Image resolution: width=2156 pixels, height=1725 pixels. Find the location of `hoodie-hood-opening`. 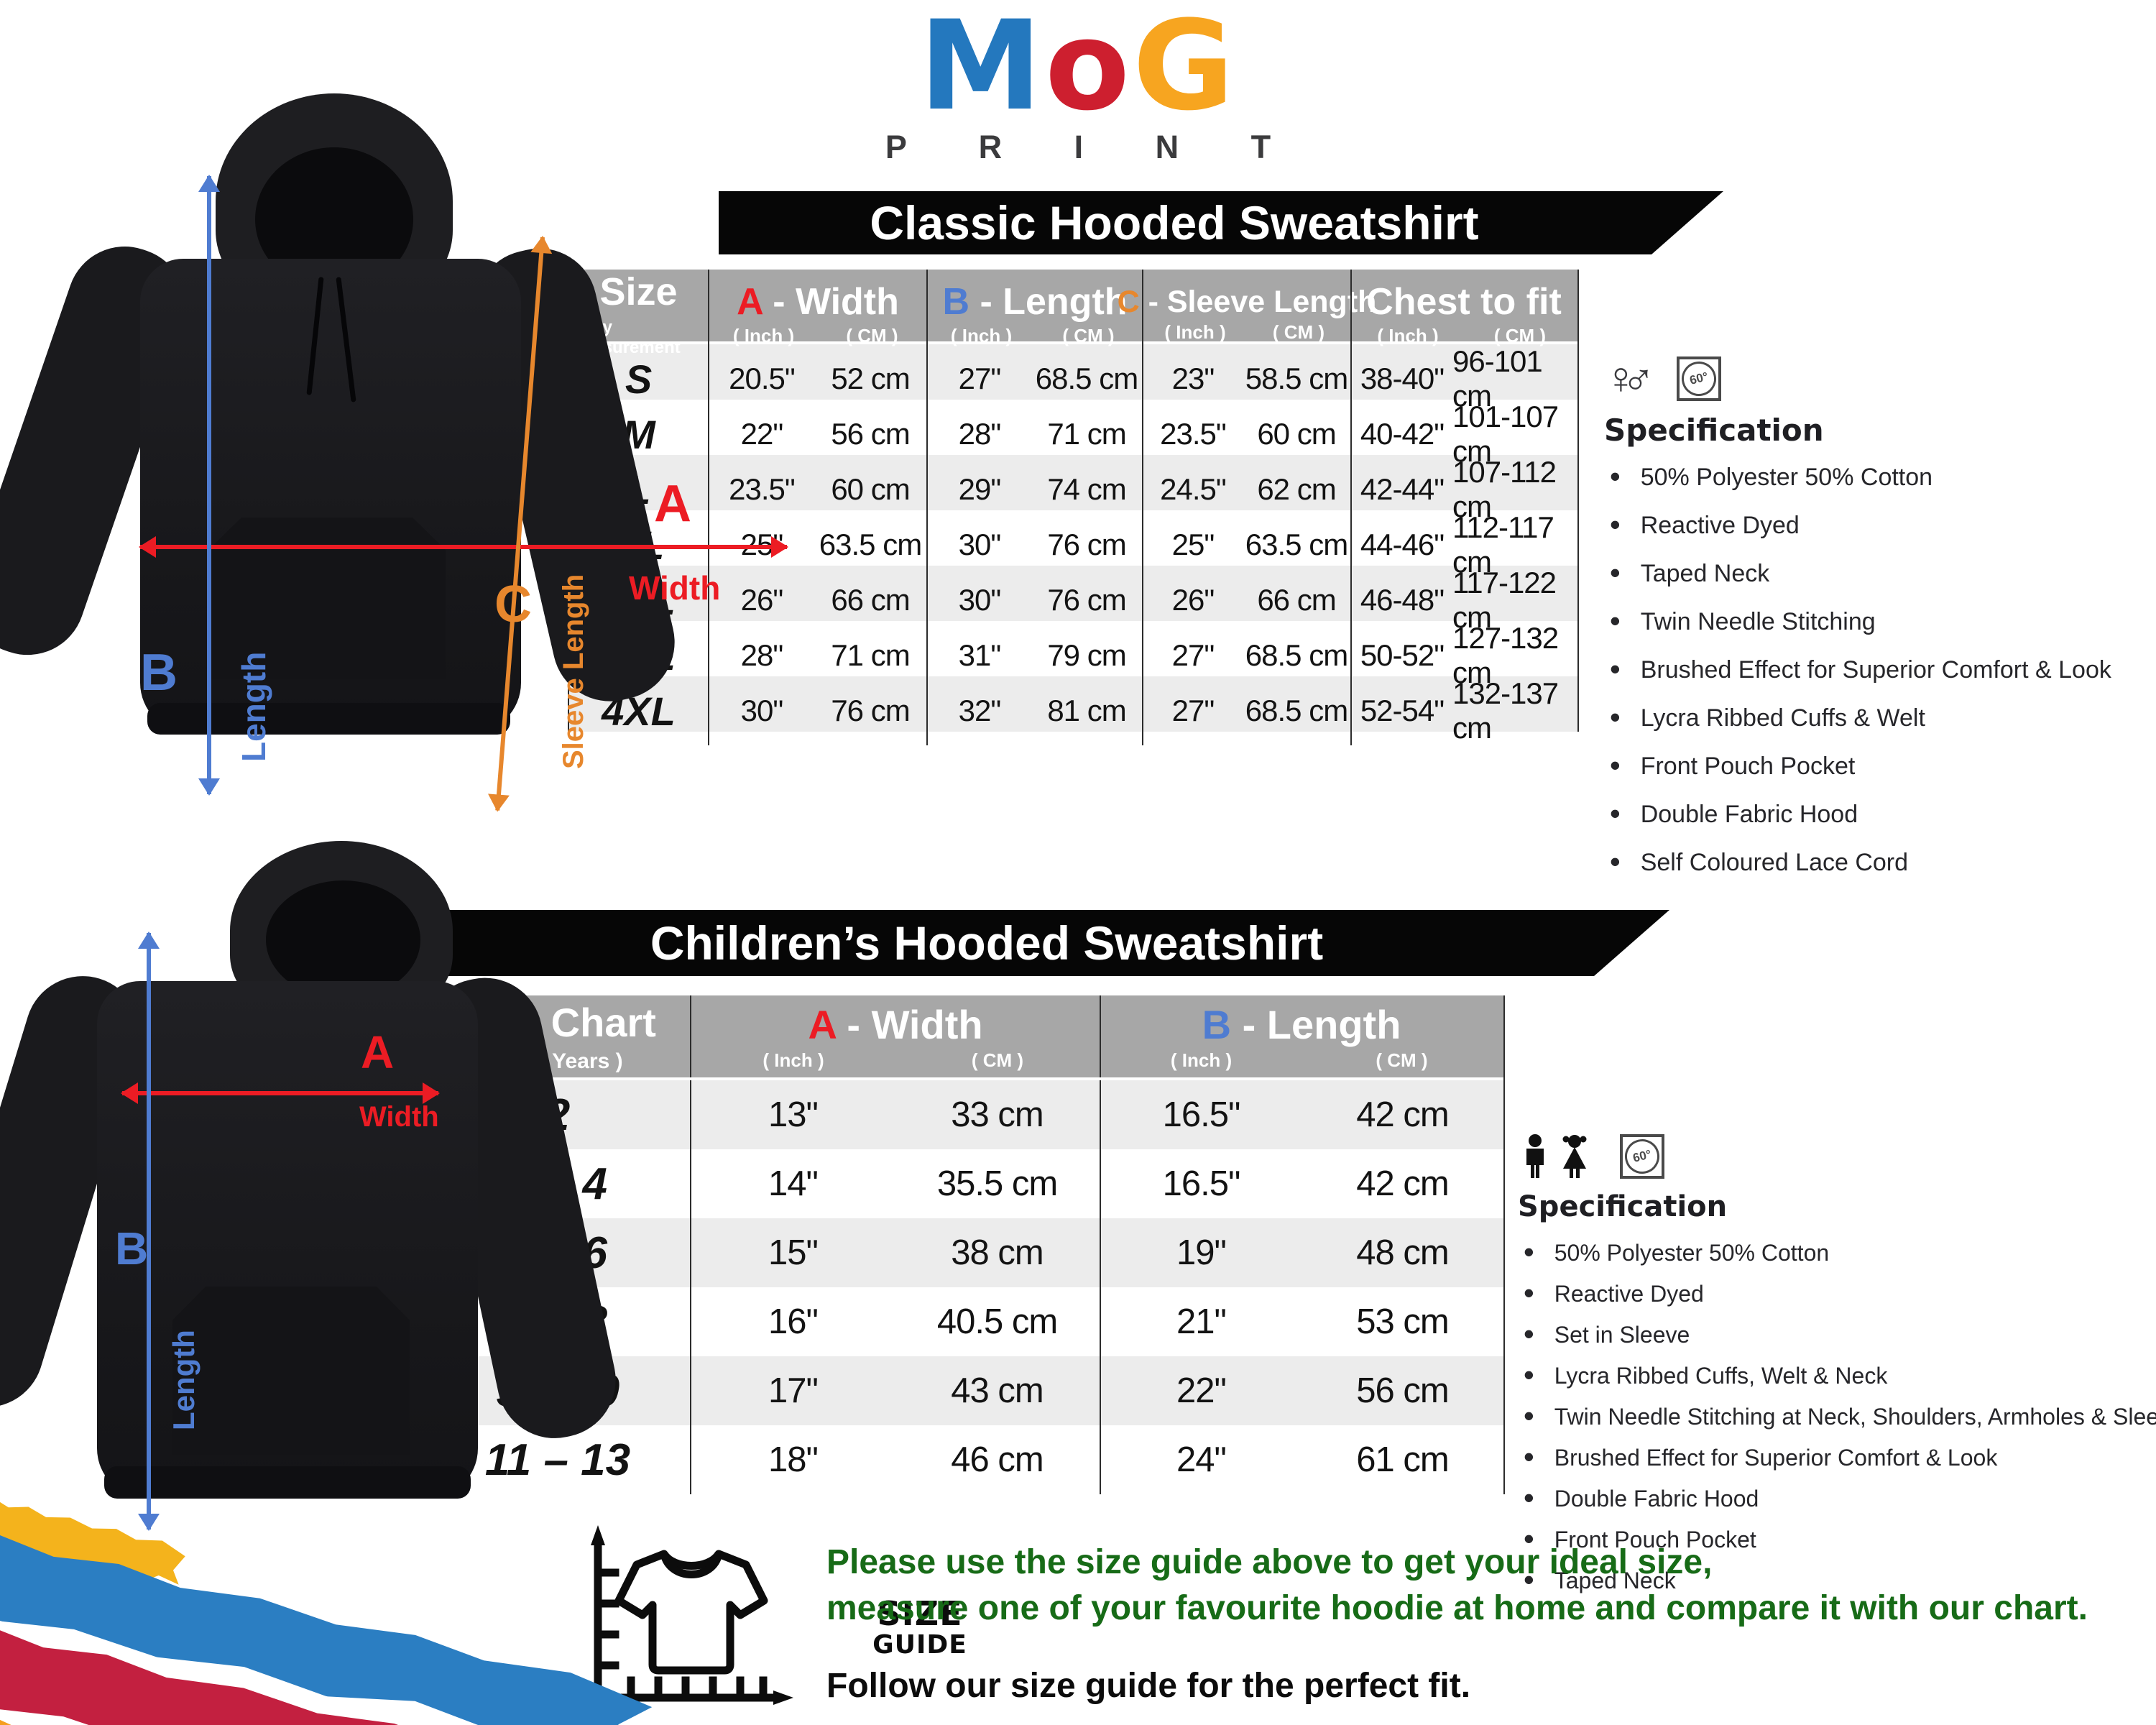

hoodie-hood-opening is located at coordinates (343, 939).